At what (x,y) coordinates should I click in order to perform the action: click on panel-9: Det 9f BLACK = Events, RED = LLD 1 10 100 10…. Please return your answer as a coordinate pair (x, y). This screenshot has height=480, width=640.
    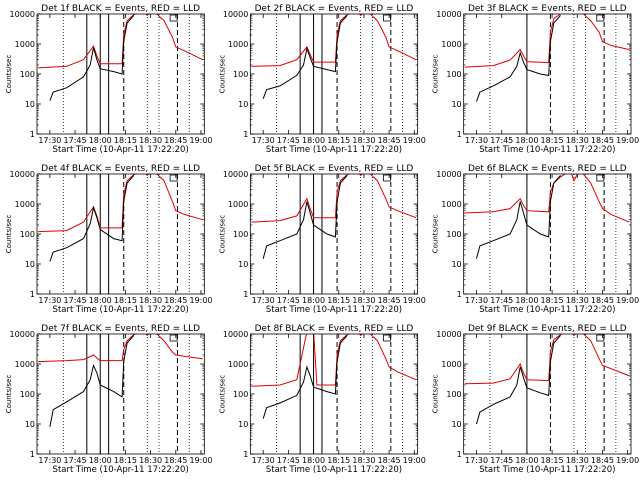
    Looking at the image, I should click on (536, 399).